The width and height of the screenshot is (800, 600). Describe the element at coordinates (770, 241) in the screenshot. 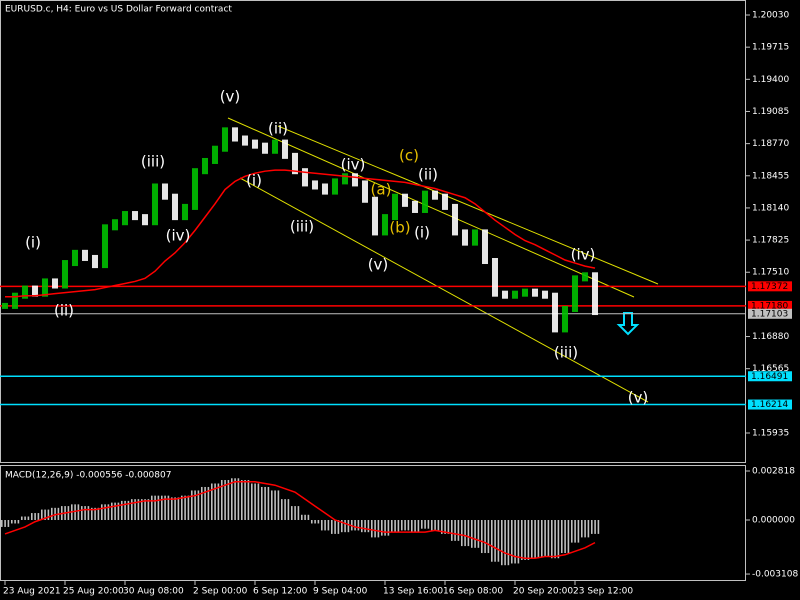

I see `y-tick-label: 1.17825` at that location.